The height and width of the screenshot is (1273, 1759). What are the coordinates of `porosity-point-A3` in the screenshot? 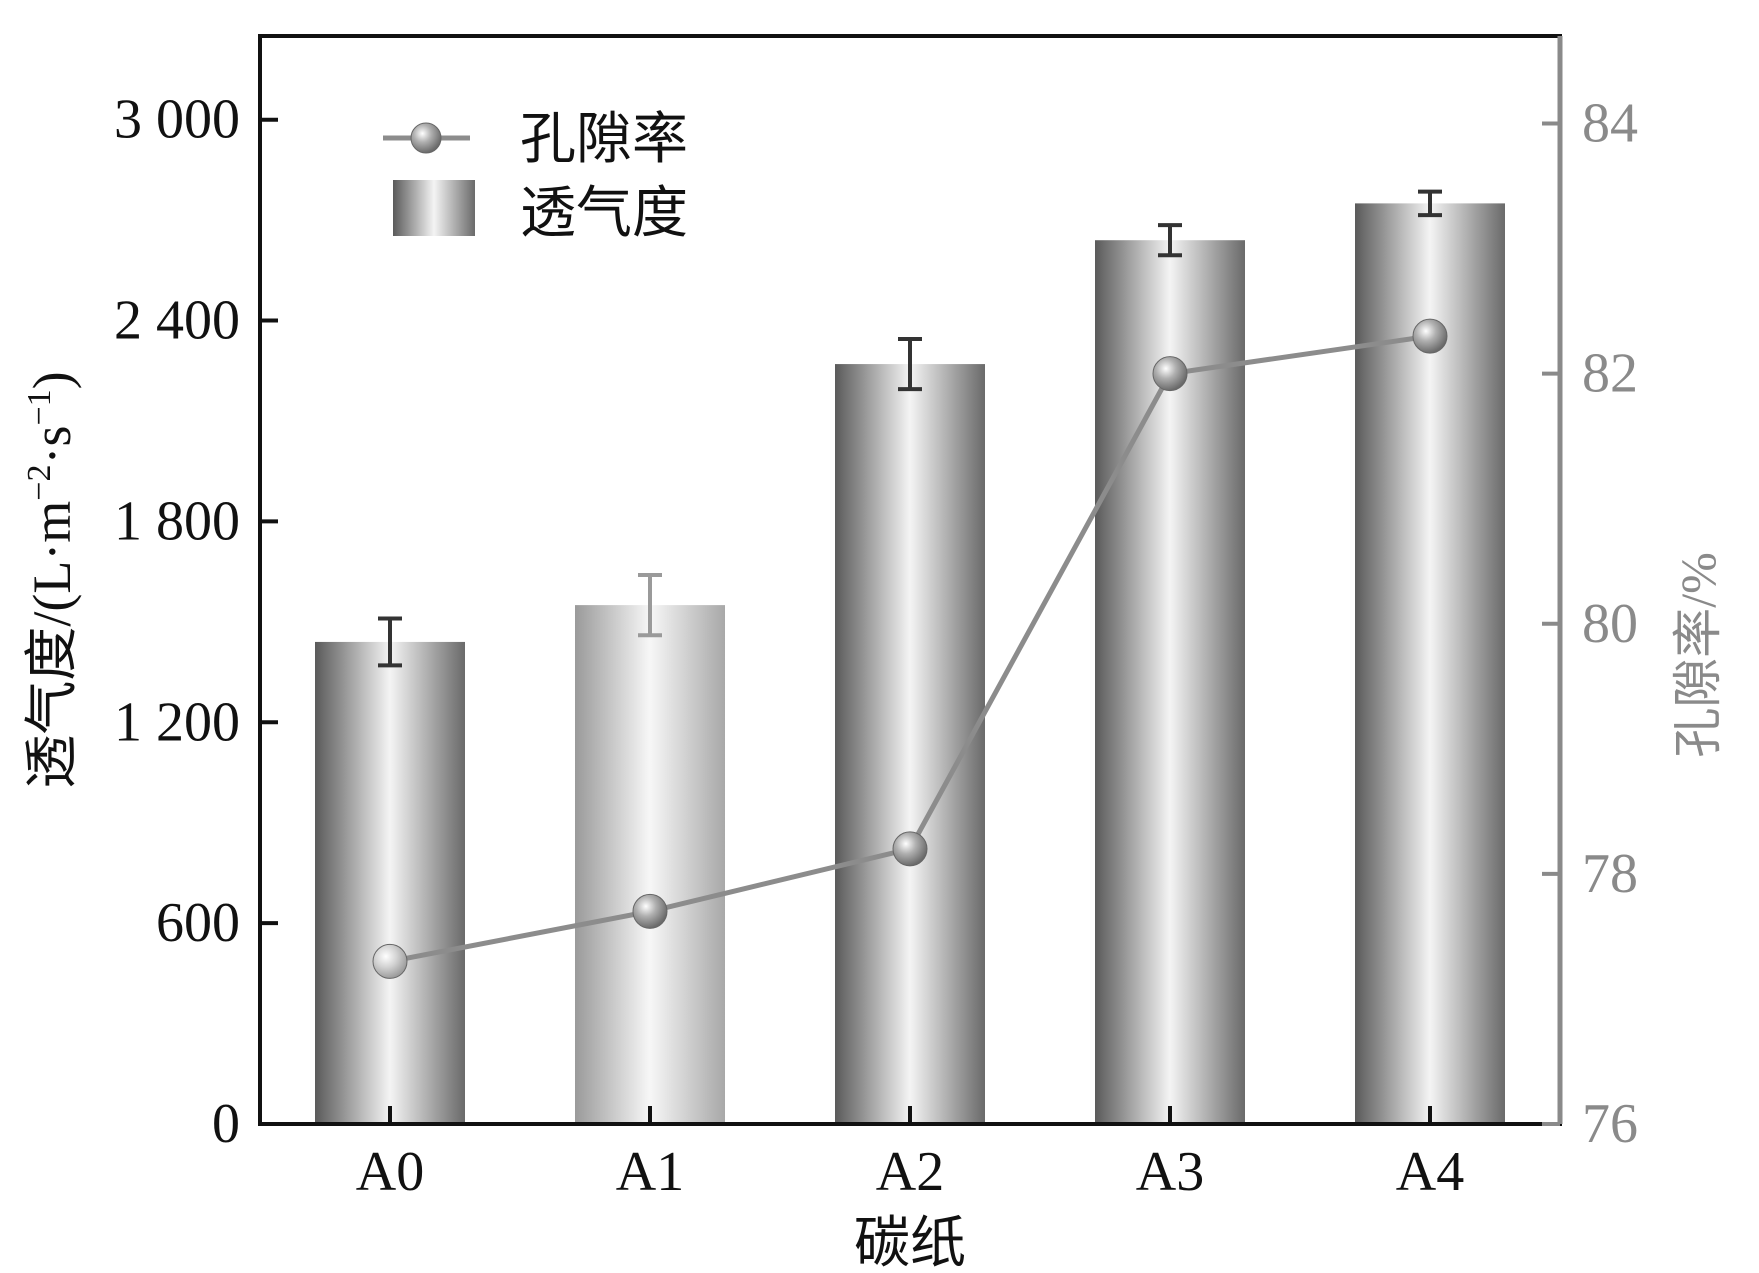 It's located at (1170, 374).